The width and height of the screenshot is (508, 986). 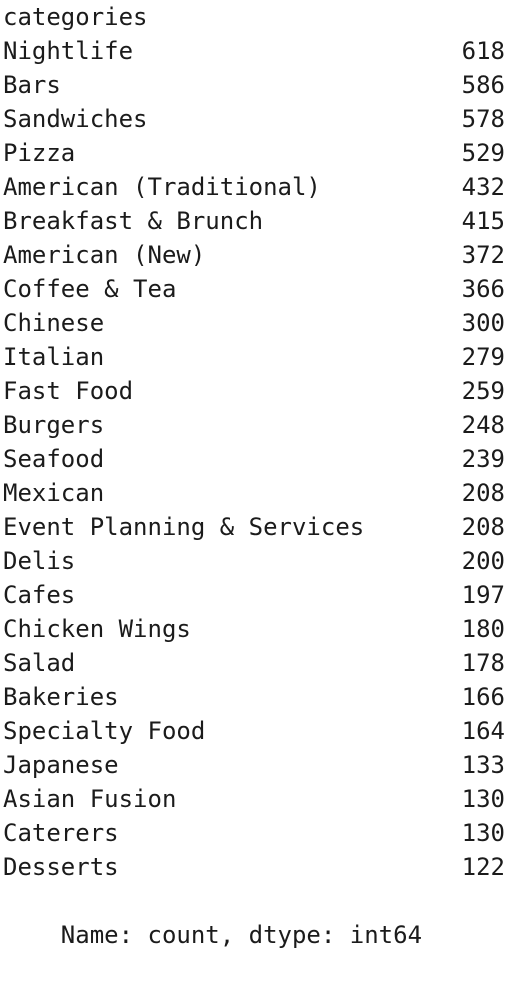 I want to click on row-label: Asian Fusion, so click(x=90, y=799).